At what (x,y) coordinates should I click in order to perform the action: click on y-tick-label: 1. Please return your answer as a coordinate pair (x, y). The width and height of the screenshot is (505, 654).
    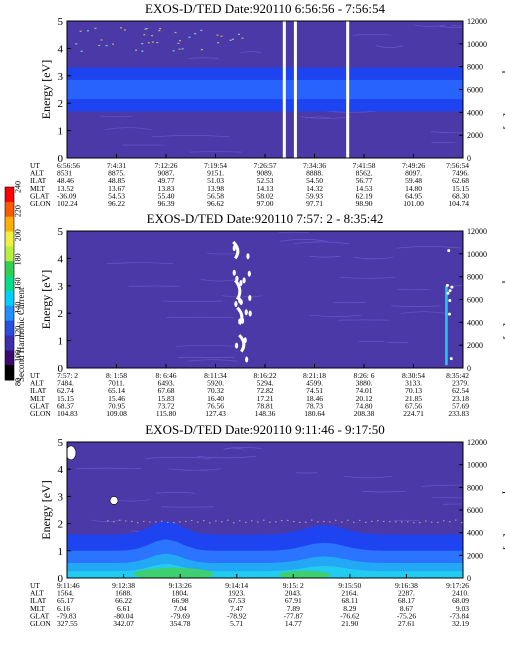
    Looking at the image, I should click on (61, 552).